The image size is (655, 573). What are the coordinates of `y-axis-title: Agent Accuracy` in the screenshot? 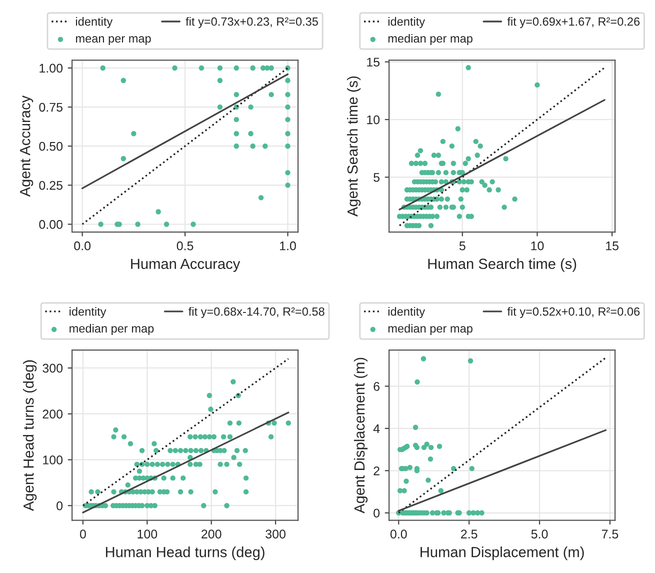 It's located at (27, 146).